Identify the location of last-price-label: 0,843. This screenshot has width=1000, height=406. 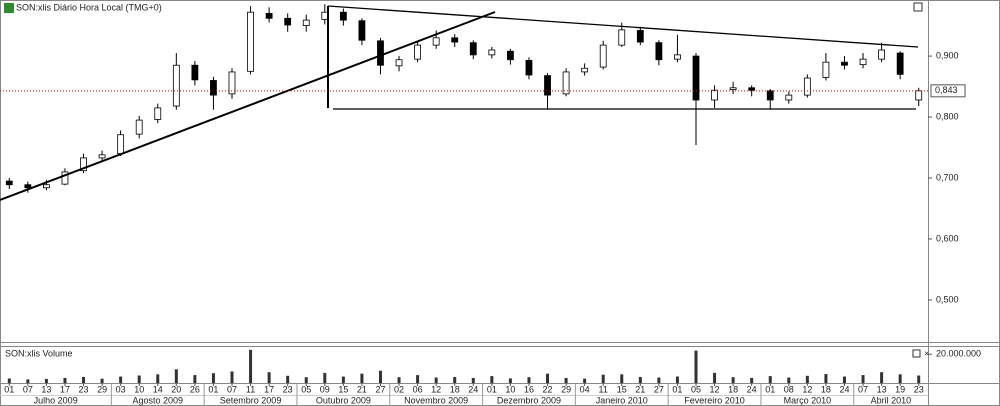
(946, 90).